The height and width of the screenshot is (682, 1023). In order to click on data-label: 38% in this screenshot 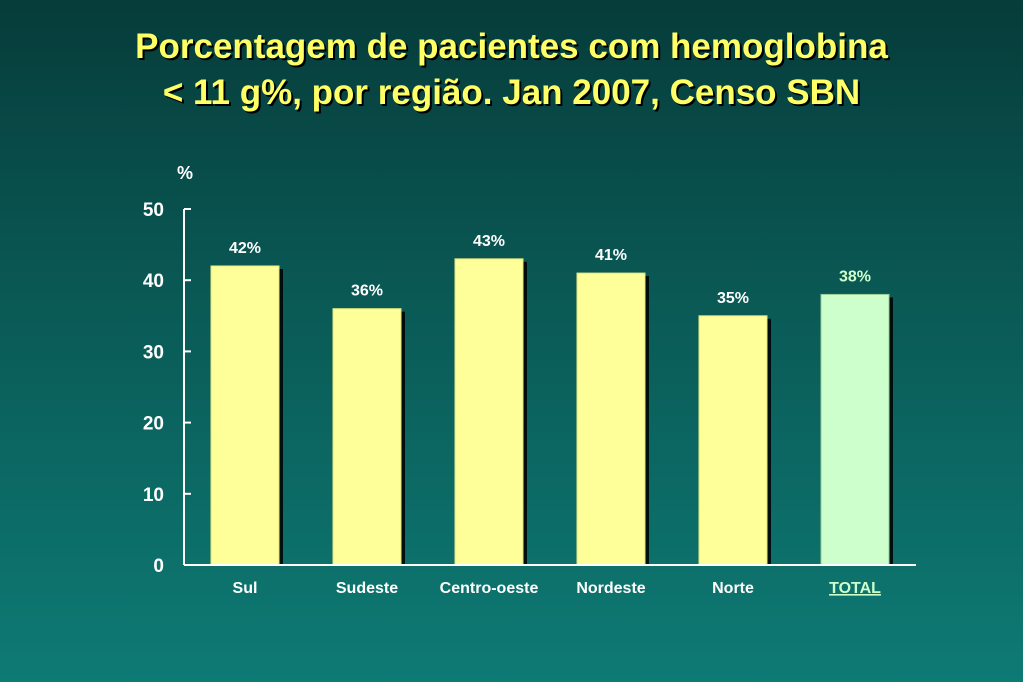, I will do `click(855, 276)`.